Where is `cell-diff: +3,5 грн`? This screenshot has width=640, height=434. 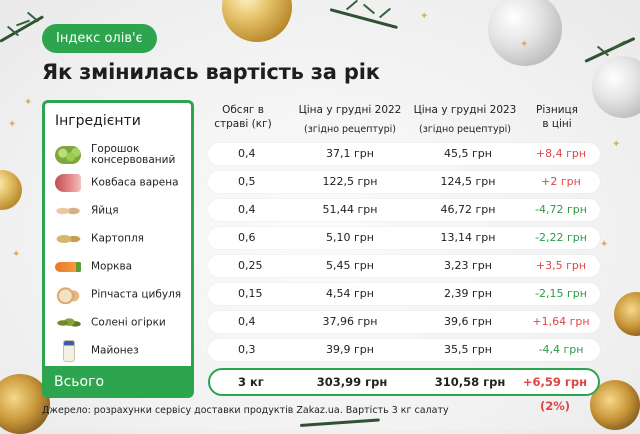 cell-diff: +3,5 грн is located at coordinates (561, 265).